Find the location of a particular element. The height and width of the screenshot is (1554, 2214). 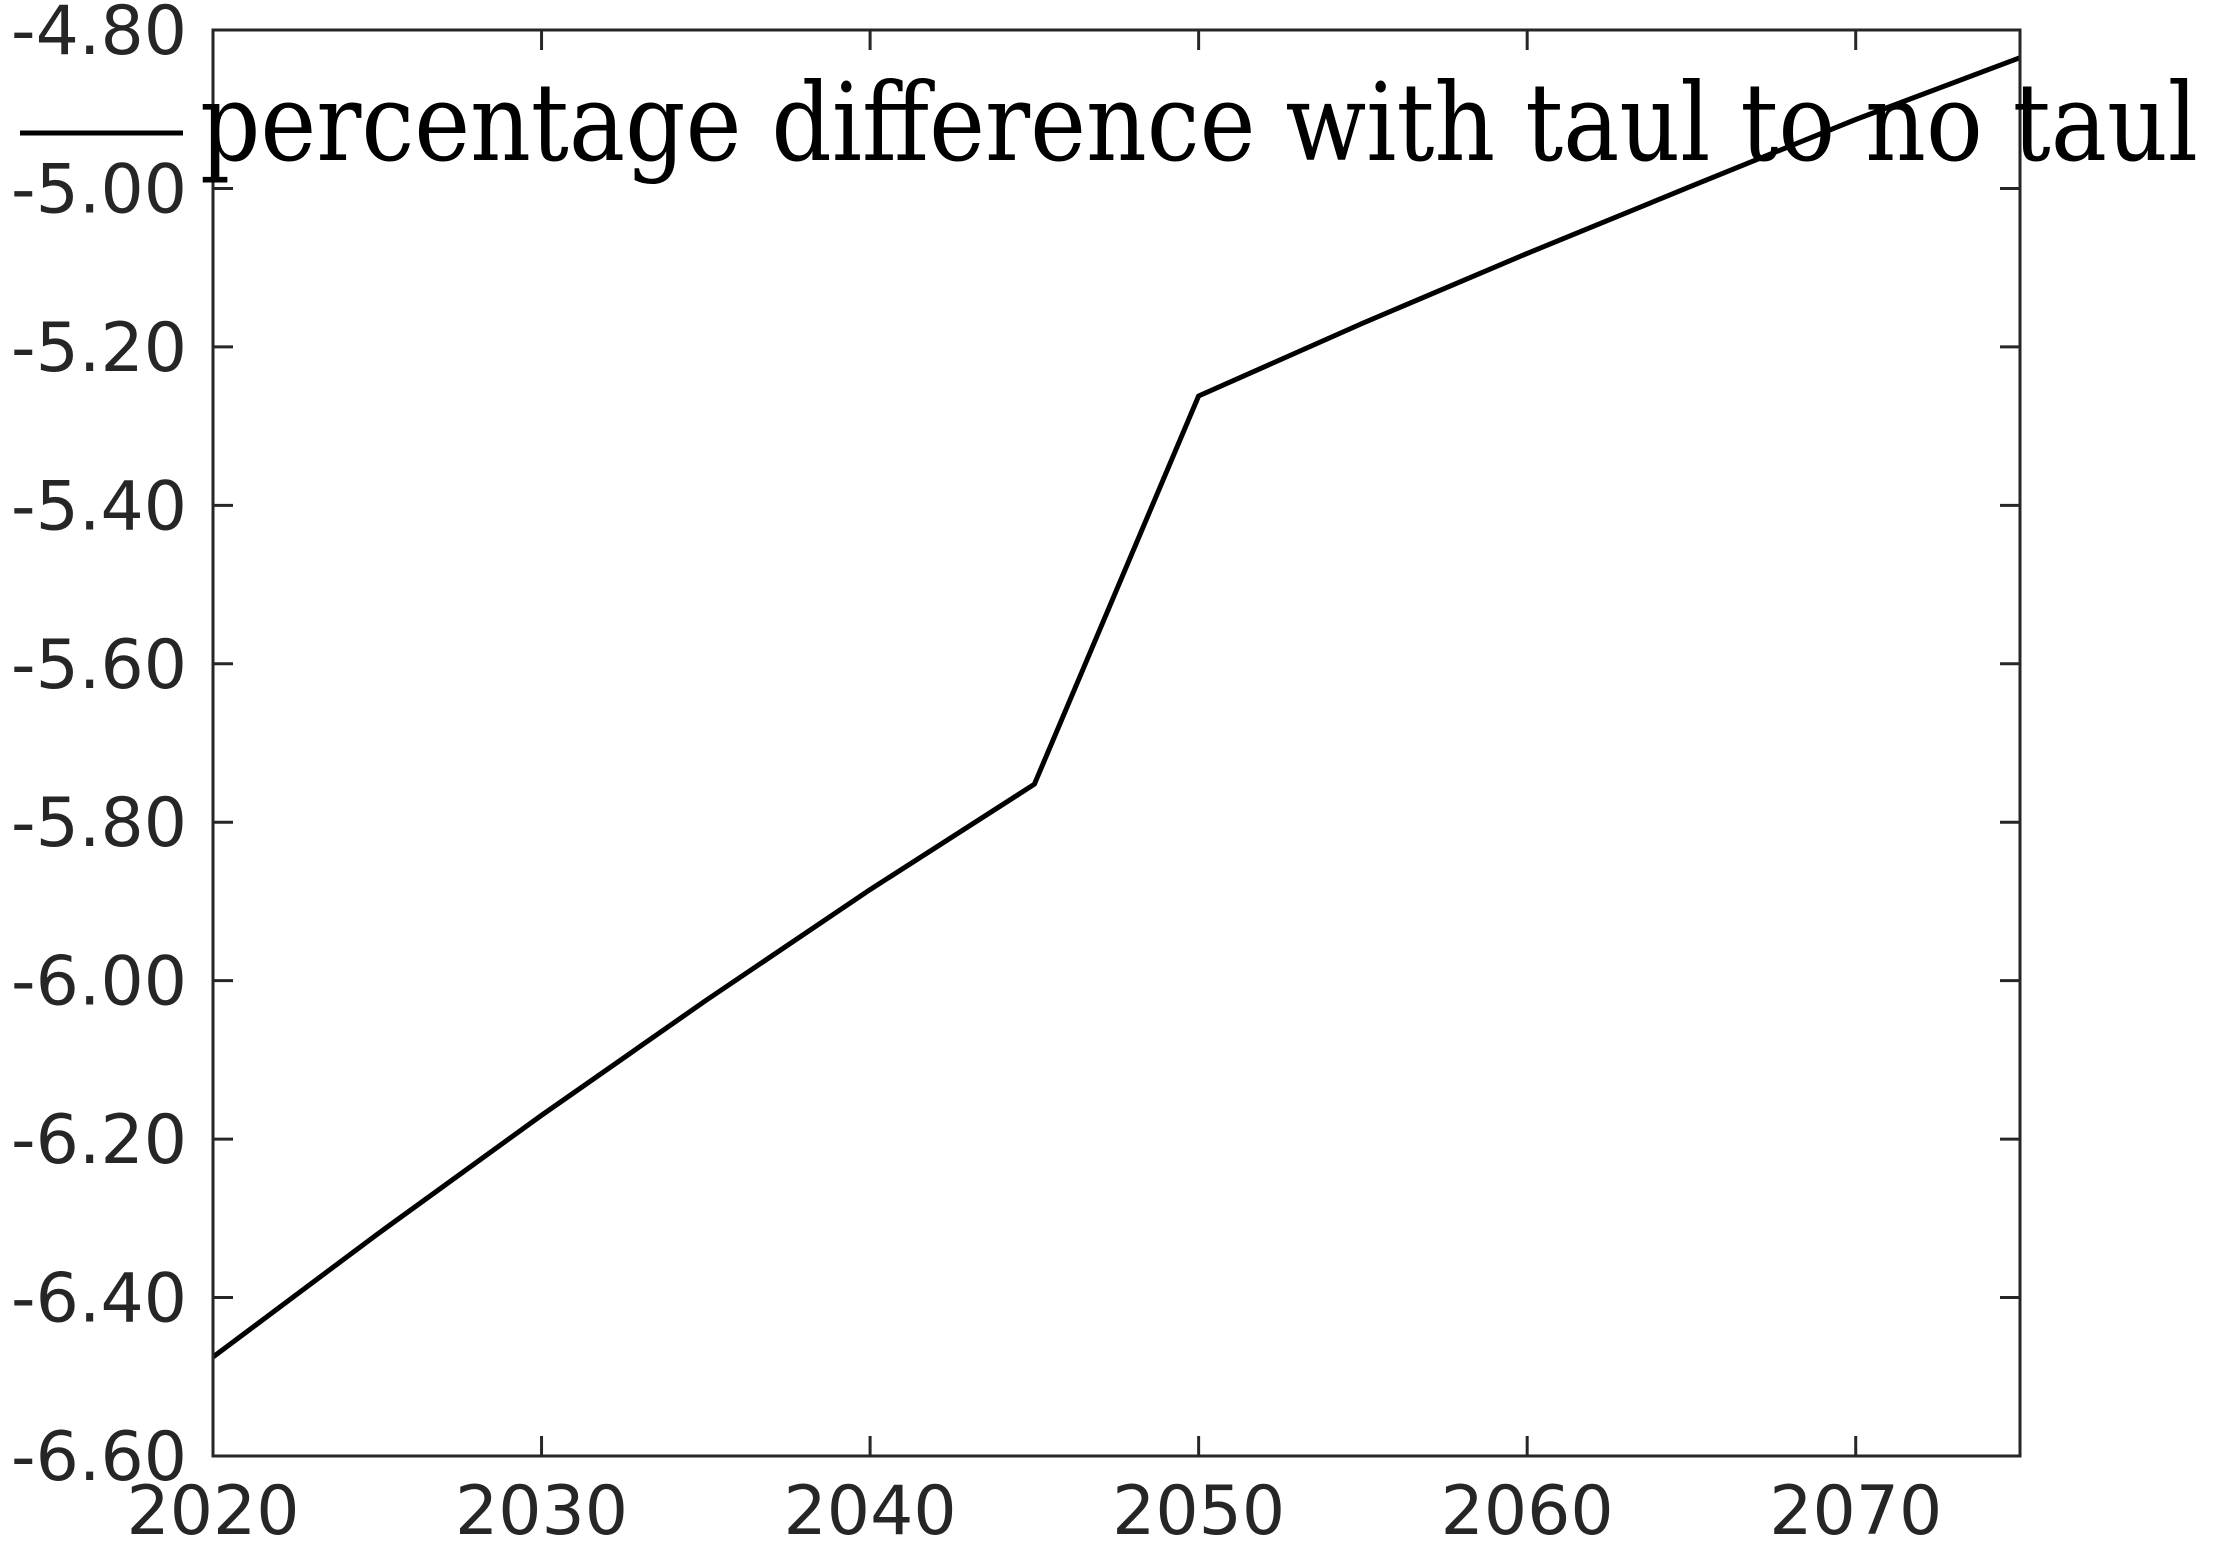

y-tick-label: -6.40 is located at coordinates (99, 1299).